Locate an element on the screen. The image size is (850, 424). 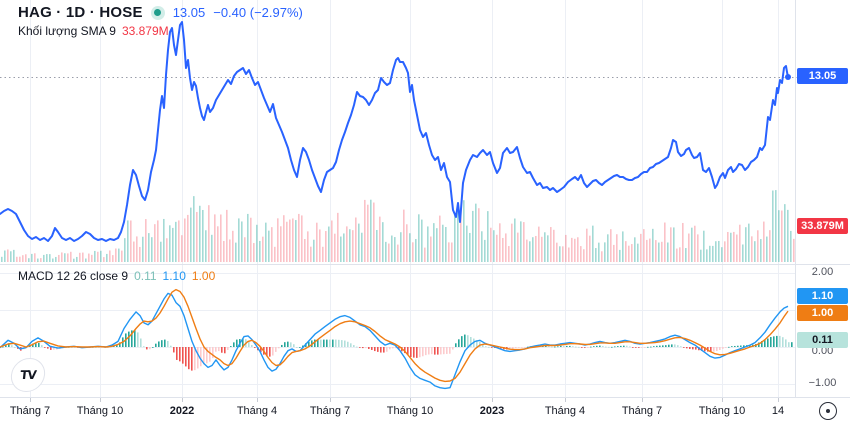
symbol-legend: HAG · 1D · HOSE 13.05 −0.40 (−2.97%) is located at coordinates (160, 12).